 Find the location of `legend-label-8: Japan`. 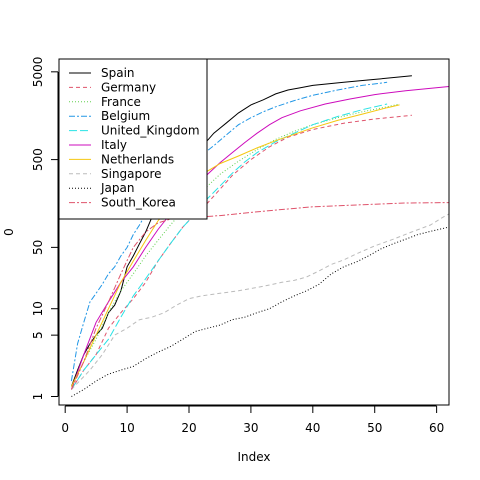

legend-label-8: Japan is located at coordinates (117, 188).